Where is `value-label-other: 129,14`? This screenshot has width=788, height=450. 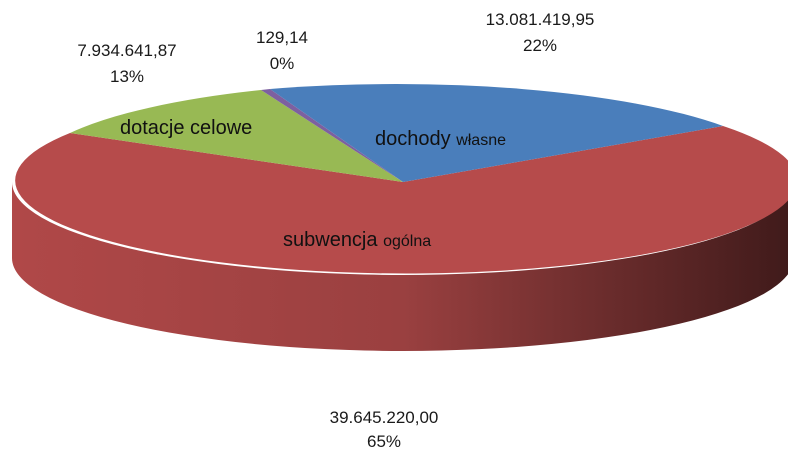
value-label-other: 129,14 is located at coordinates (282, 37).